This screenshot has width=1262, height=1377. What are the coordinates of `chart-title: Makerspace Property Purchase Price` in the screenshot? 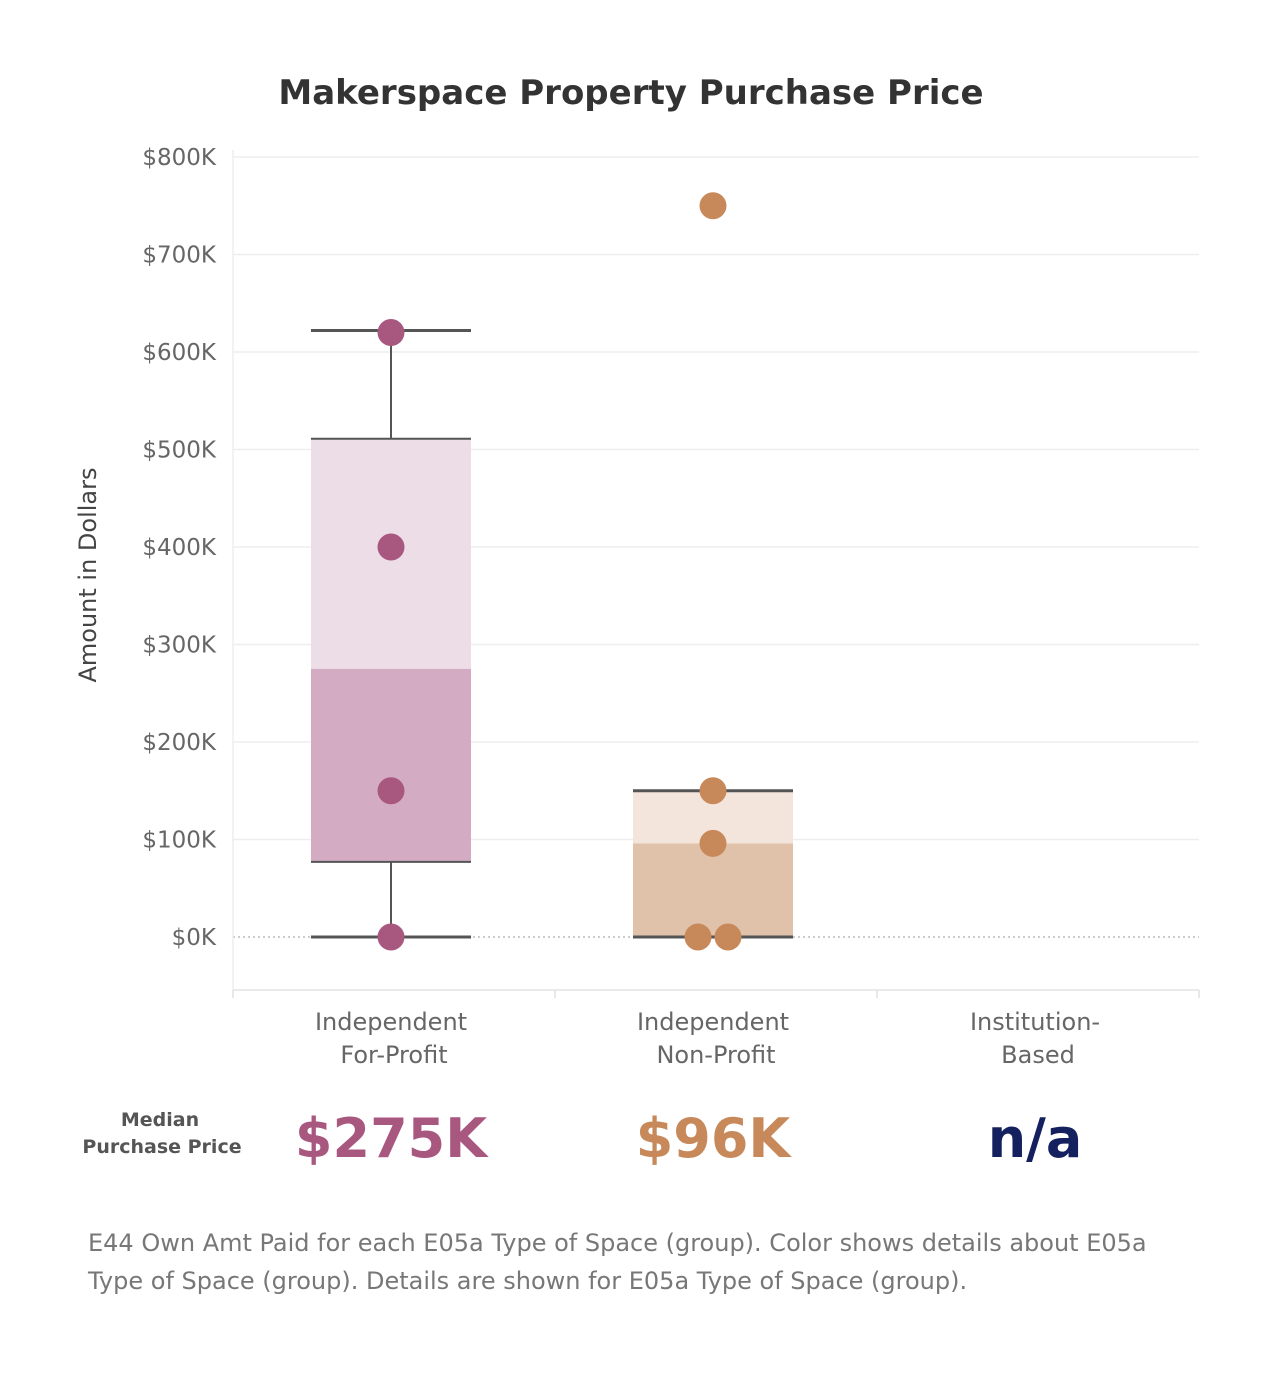 It's located at (630, 93).